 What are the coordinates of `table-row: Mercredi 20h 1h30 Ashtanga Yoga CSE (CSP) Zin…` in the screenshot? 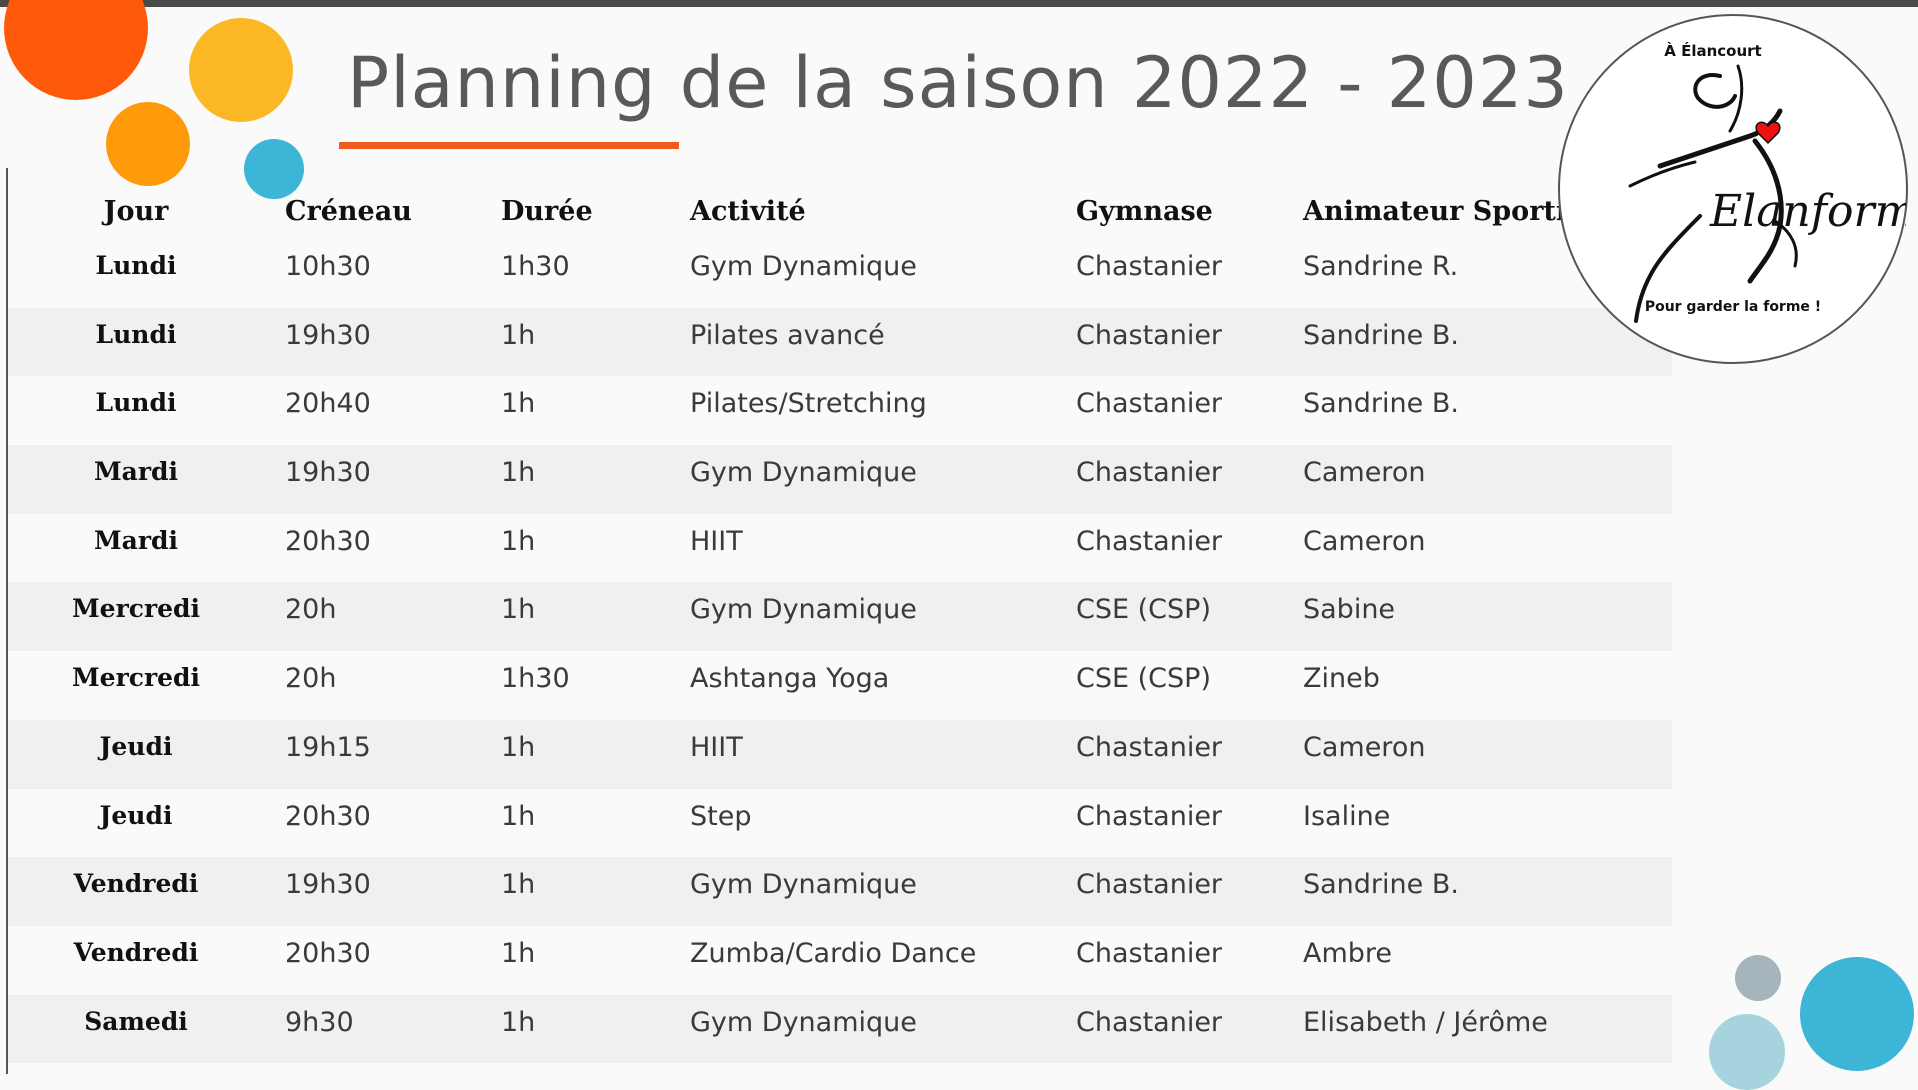 It's located at (840, 685).